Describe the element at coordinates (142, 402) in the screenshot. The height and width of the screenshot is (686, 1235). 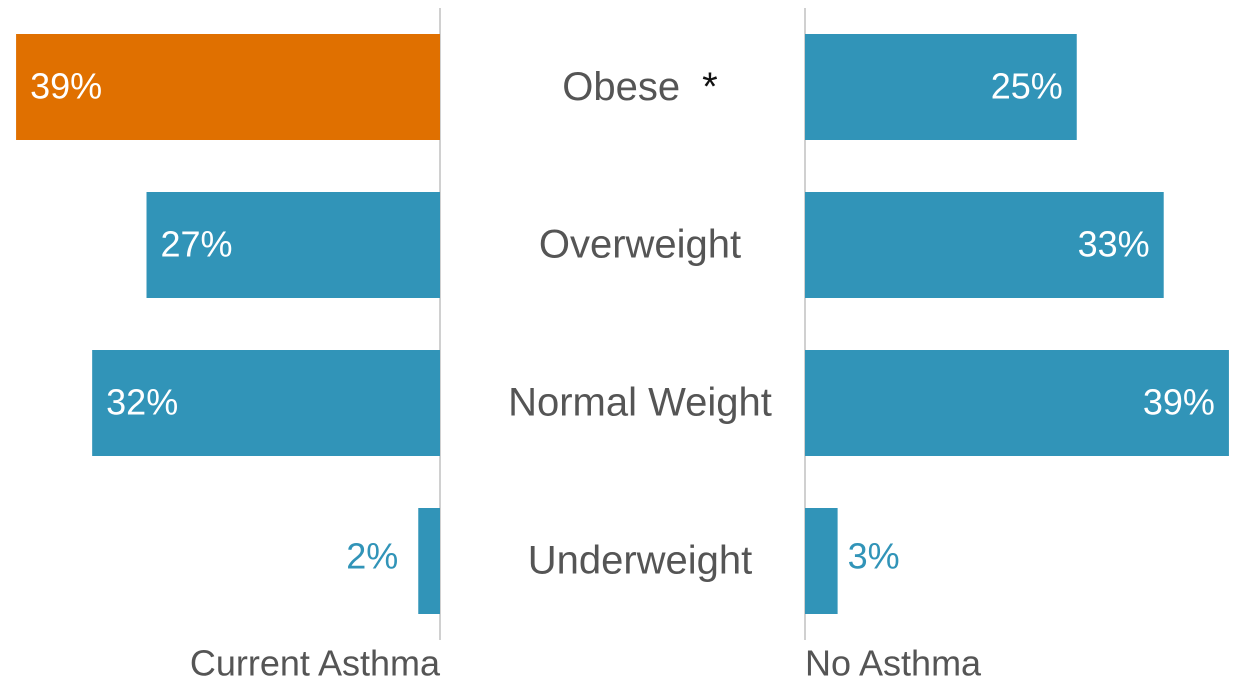
I see `value-label: 32%` at that location.